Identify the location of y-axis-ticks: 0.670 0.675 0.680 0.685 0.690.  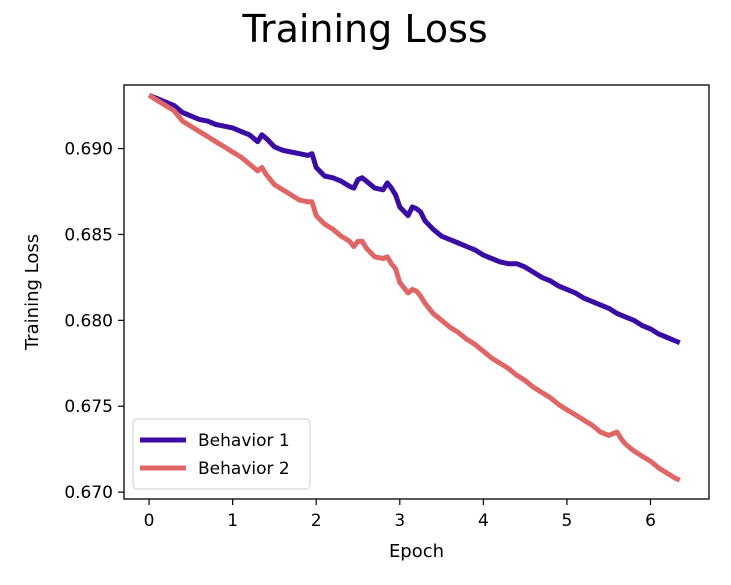
(94, 321).